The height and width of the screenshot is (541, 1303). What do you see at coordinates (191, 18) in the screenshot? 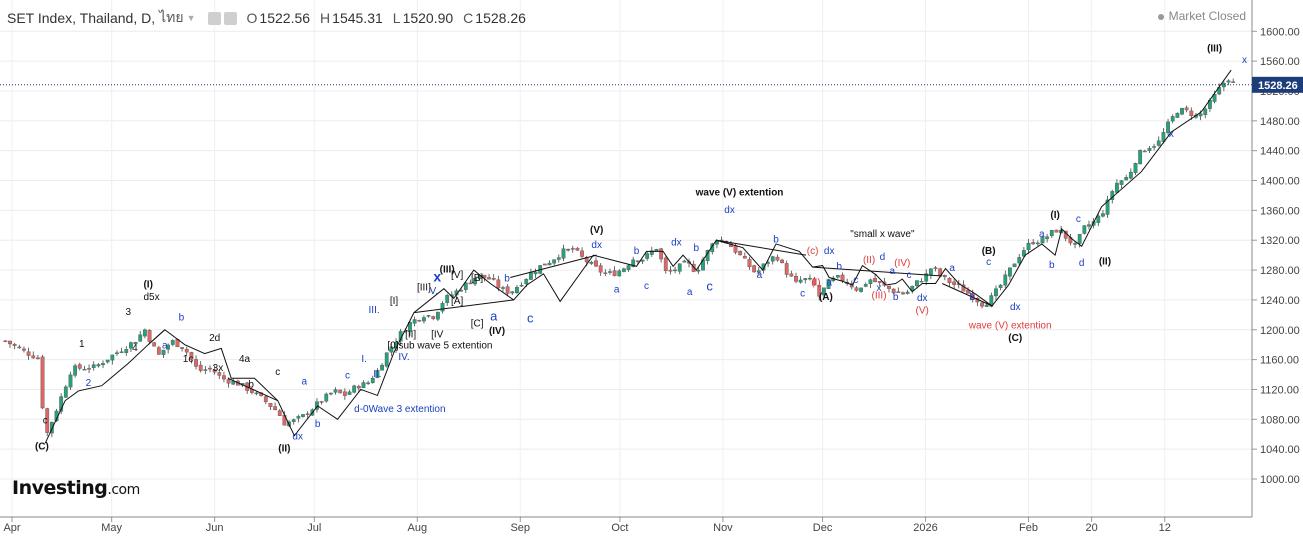
I see `chevron-down-icon: ▼` at bounding box center [191, 18].